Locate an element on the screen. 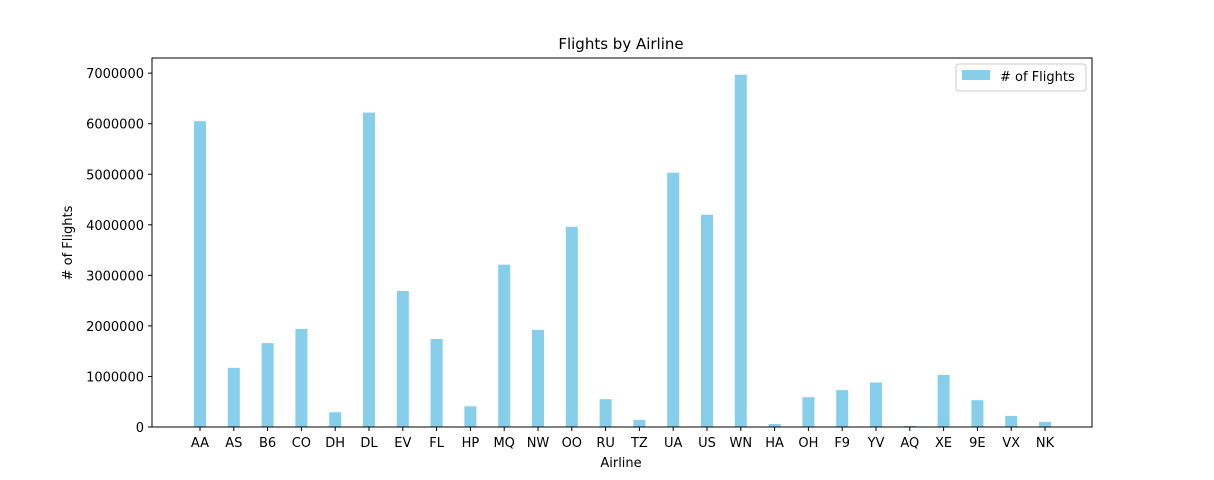 The image size is (1214, 480). x-tick-label-US: US is located at coordinates (707, 443).